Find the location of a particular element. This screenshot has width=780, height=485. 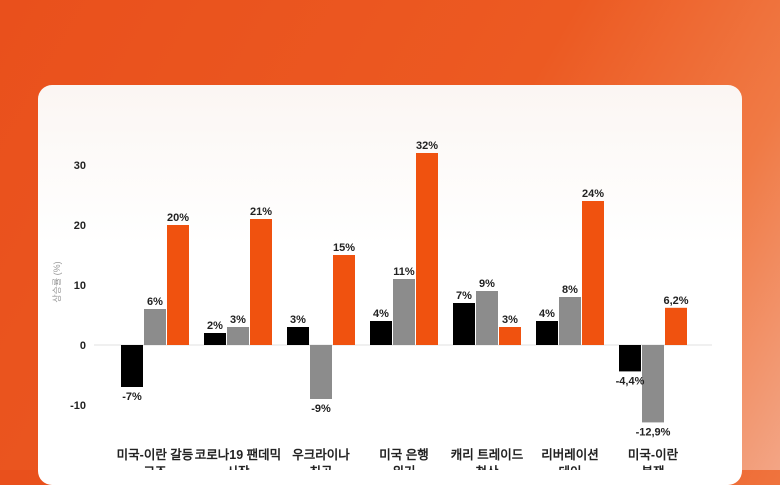

data-label: 32% is located at coordinates (427, 146).